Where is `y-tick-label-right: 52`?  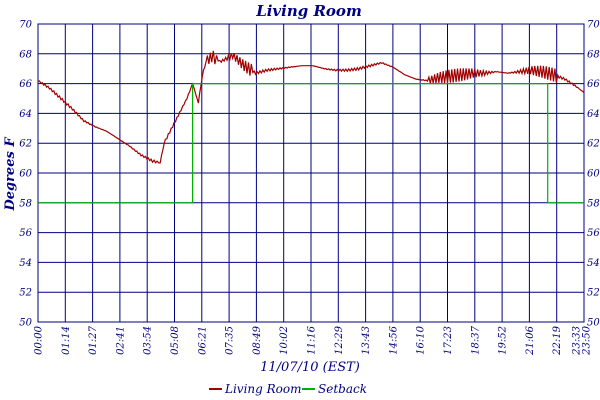 y-tick-label-right: 52 is located at coordinates (593, 293).